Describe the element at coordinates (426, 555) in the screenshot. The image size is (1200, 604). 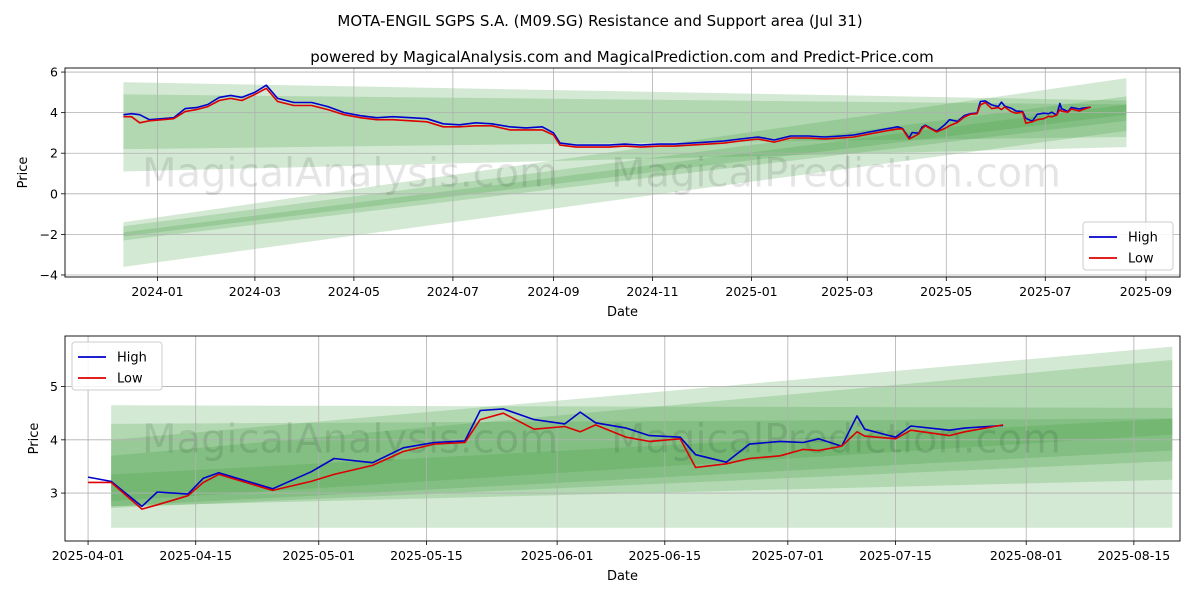
I see `x-tick-label: 2025-05-15` at that location.